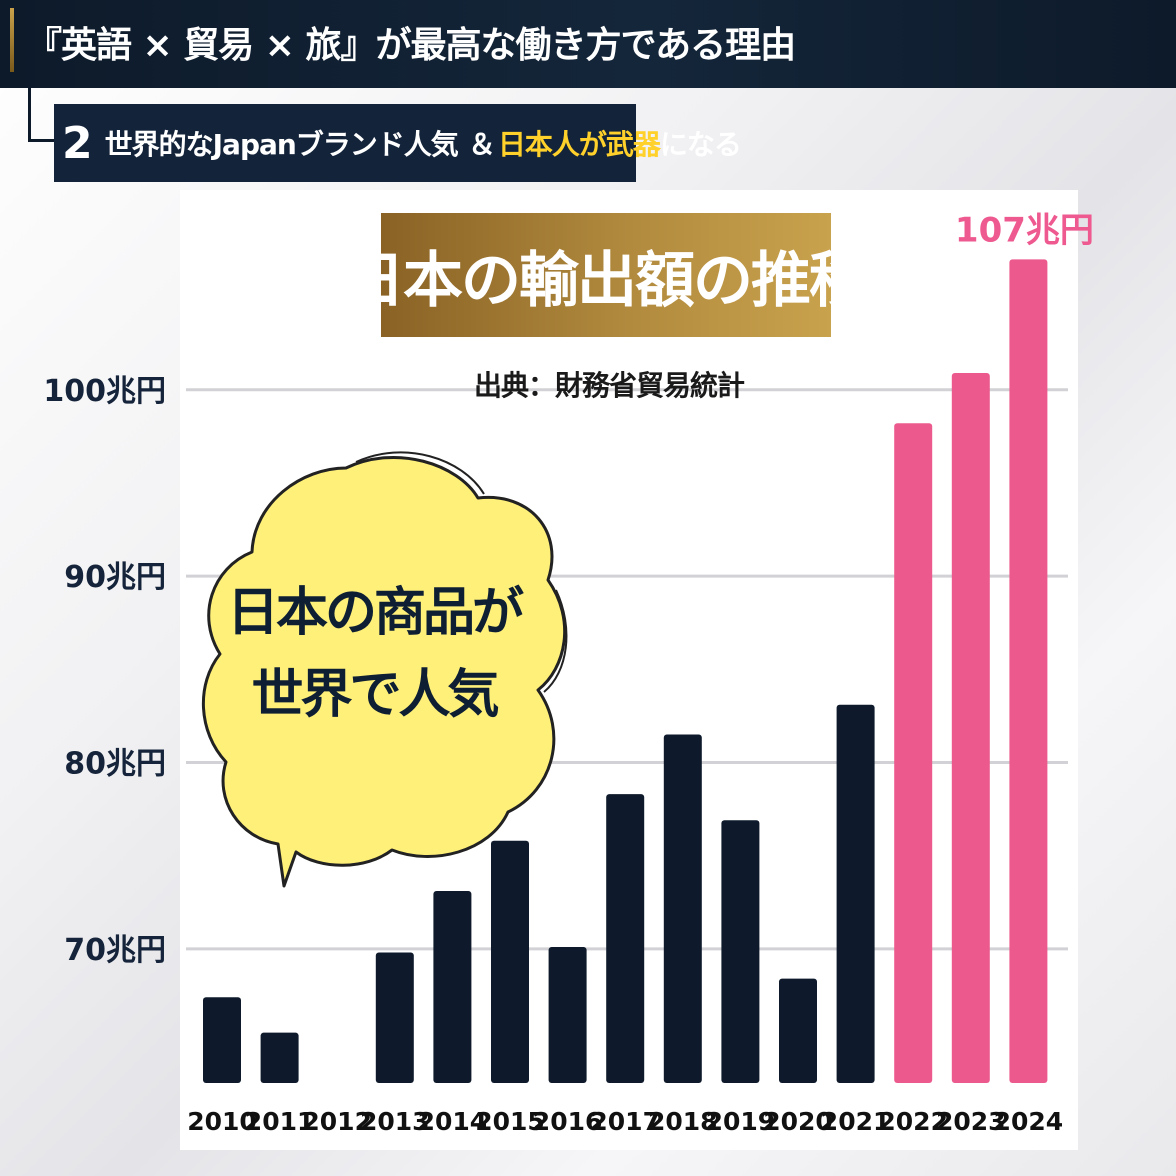 The height and width of the screenshot is (1176, 1176). What do you see at coordinates (971, 1121) in the screenshot?
I see `x-tick-label: 2023` at bounding box center [971, 1121].